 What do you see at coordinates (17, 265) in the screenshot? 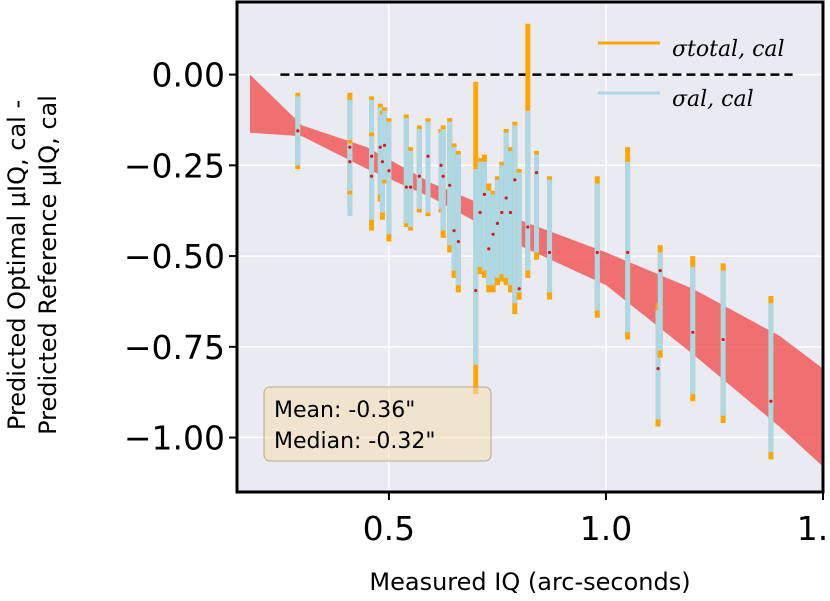
I see `y-axis-label-line1: Predicted Optimal μIQ, cal -` at bounding box center [17, 265].